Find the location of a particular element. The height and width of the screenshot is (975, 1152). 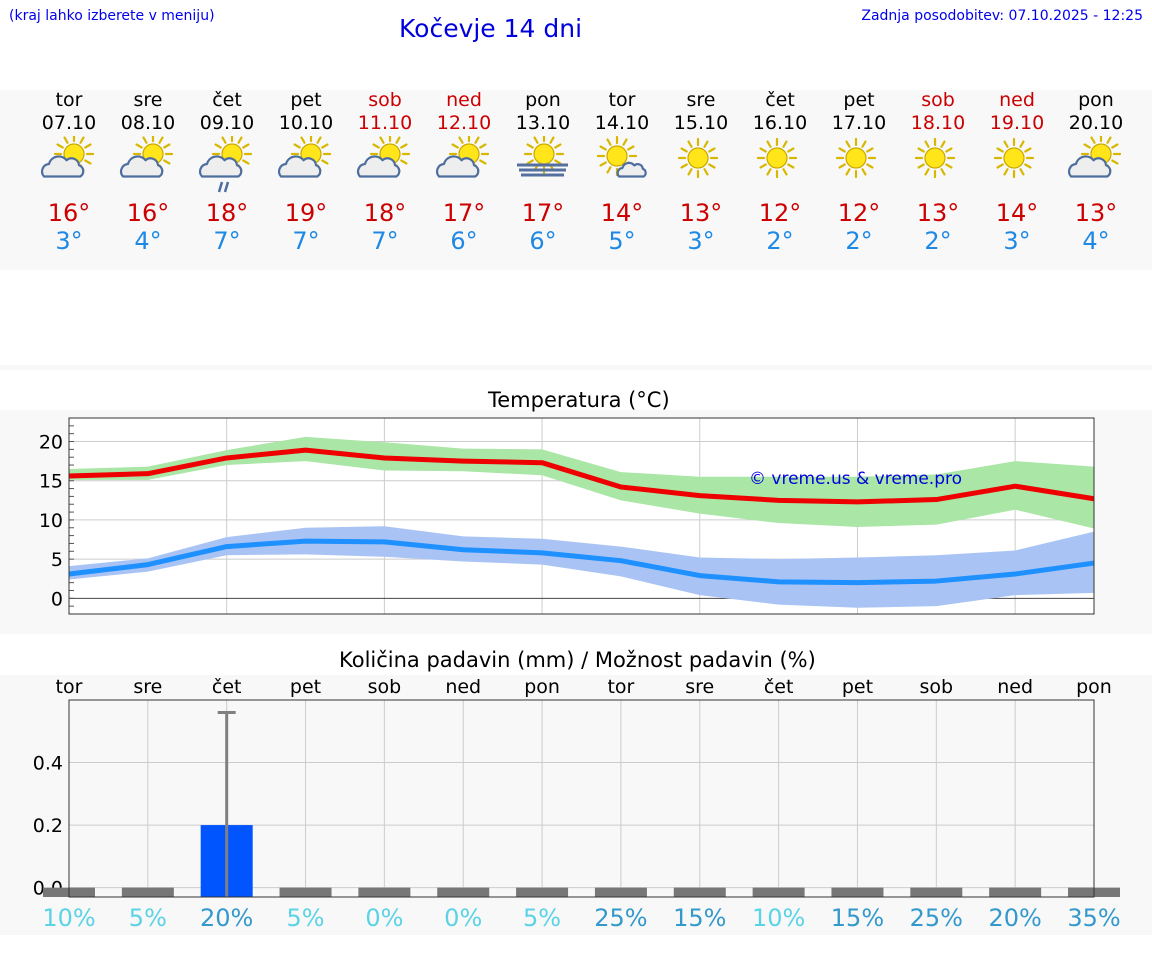

page-title: Kočevje 14 dni is located at coordinates (491, 28).